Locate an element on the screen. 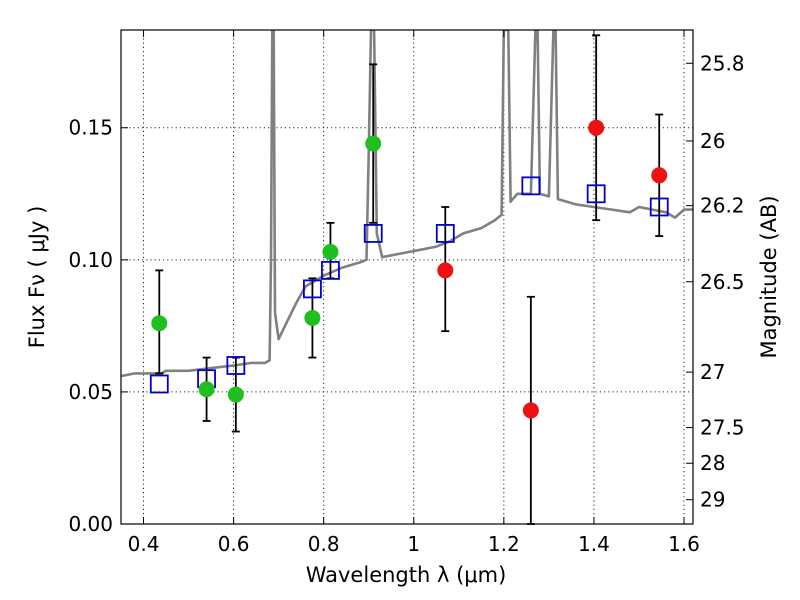 Image resolution: width=800 pixels, height=600 pixels. x-tick-label: 0.8 is located at coordinates (324, 544).